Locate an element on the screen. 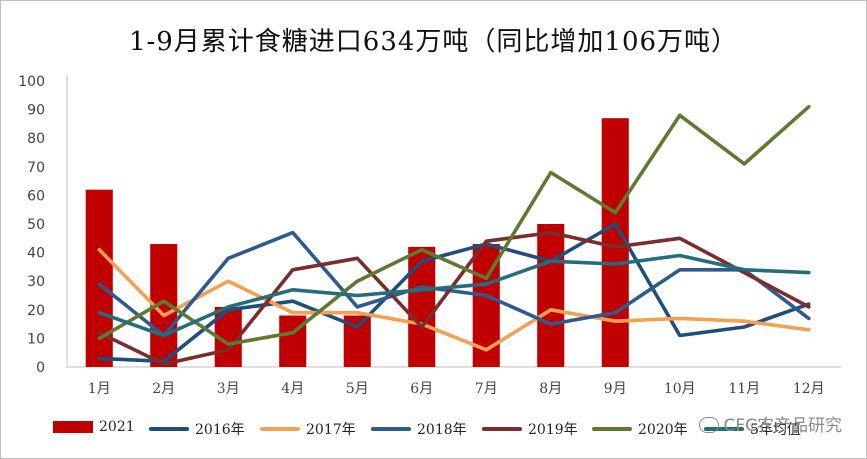  x-tick-label: 8月 is located at coordinates (550, 389).